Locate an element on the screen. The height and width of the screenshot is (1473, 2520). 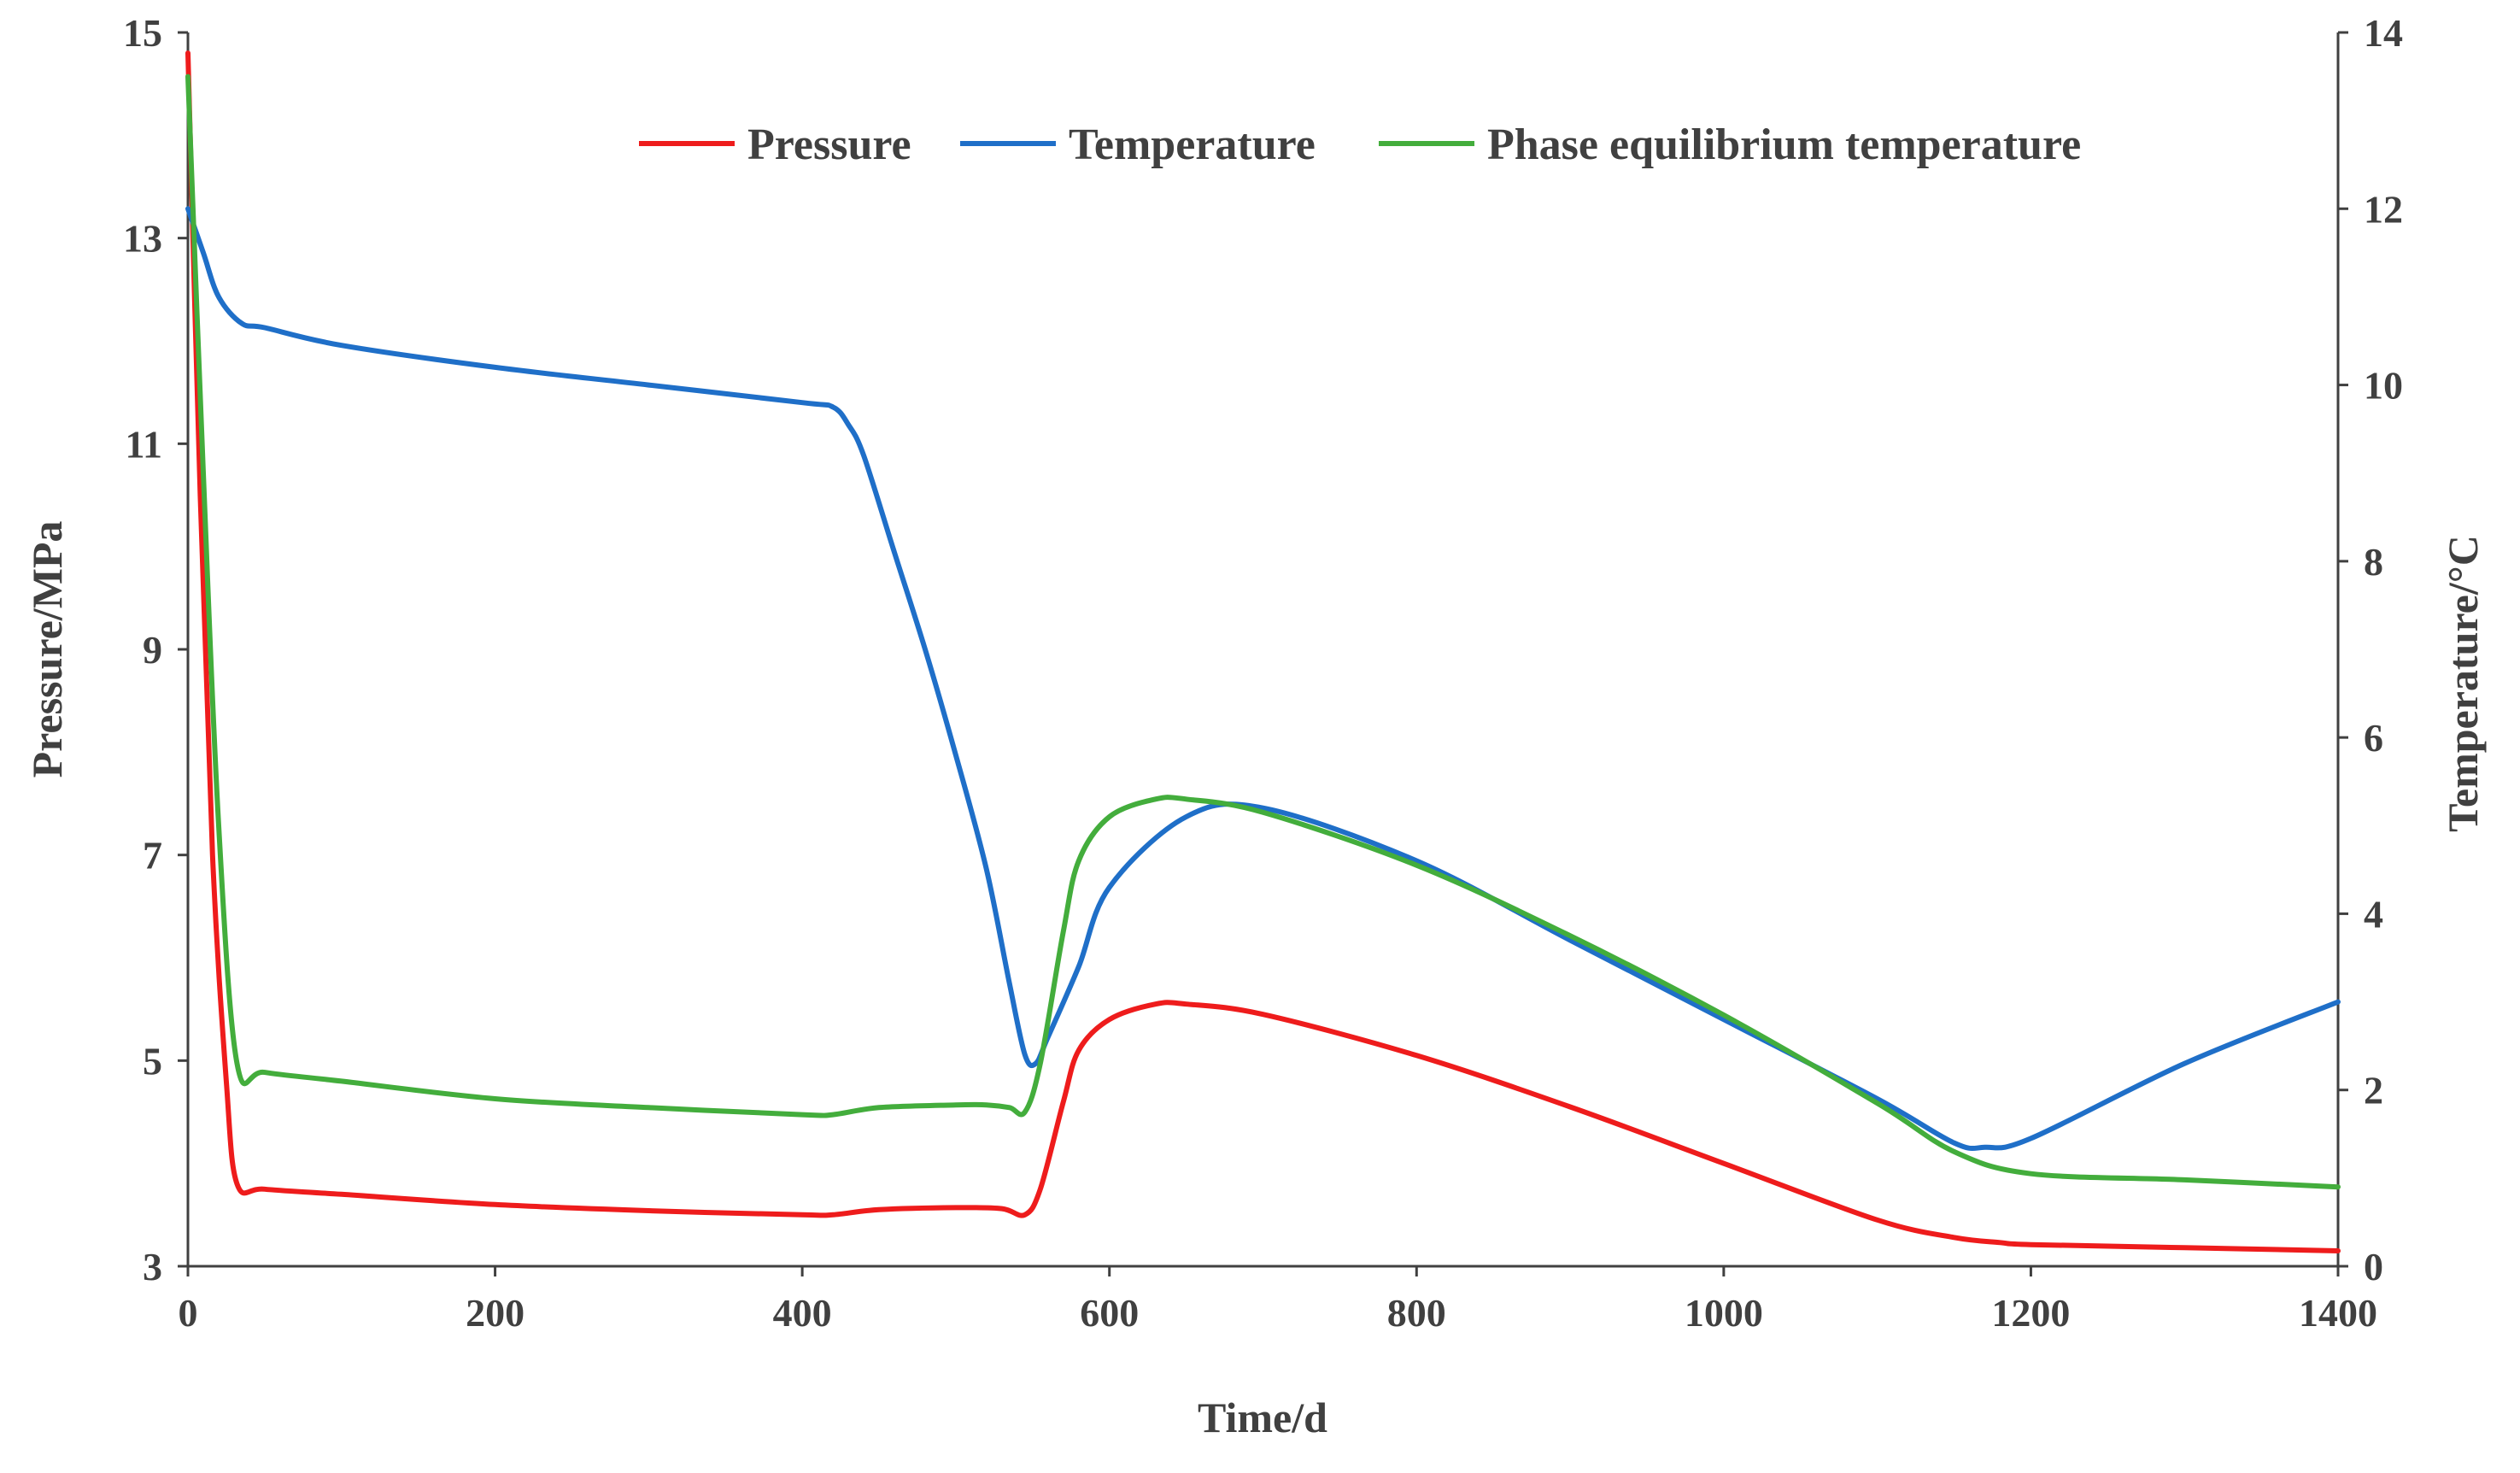
left-y-axis-ticks: 3 5 7 9 11 13 15 is located at coordinates (155, 649).